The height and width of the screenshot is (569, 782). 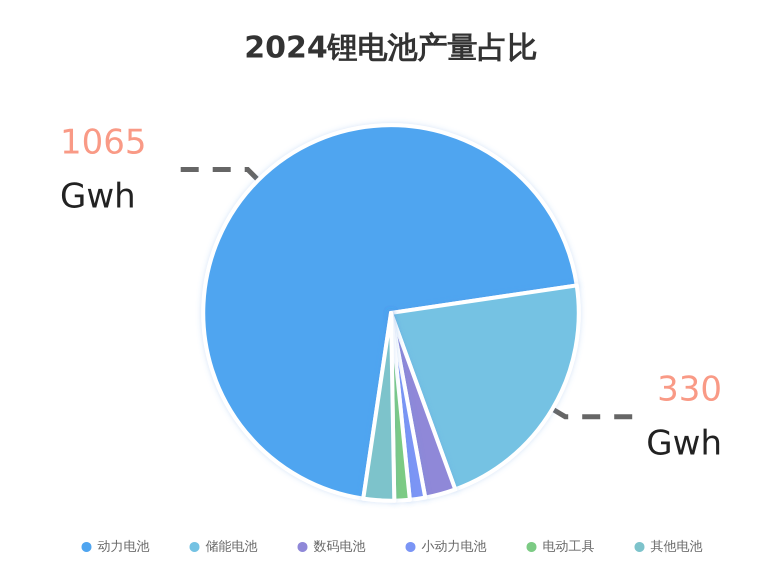 I want to click on legend-label: 小动力电池, so click(x=454, y=547).